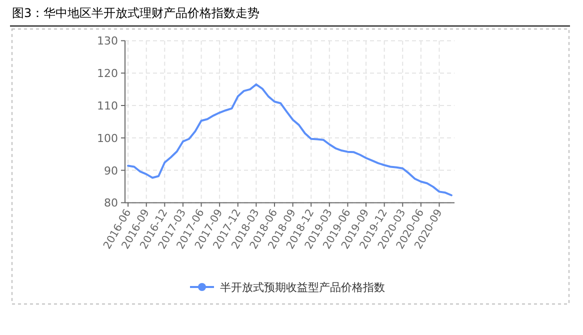 This screenshot has width=583, height=335. What do you see at coordinates (107, 106) in the screenshot?
I see `y-tick-label: 110` at bounding box center [107, 106].